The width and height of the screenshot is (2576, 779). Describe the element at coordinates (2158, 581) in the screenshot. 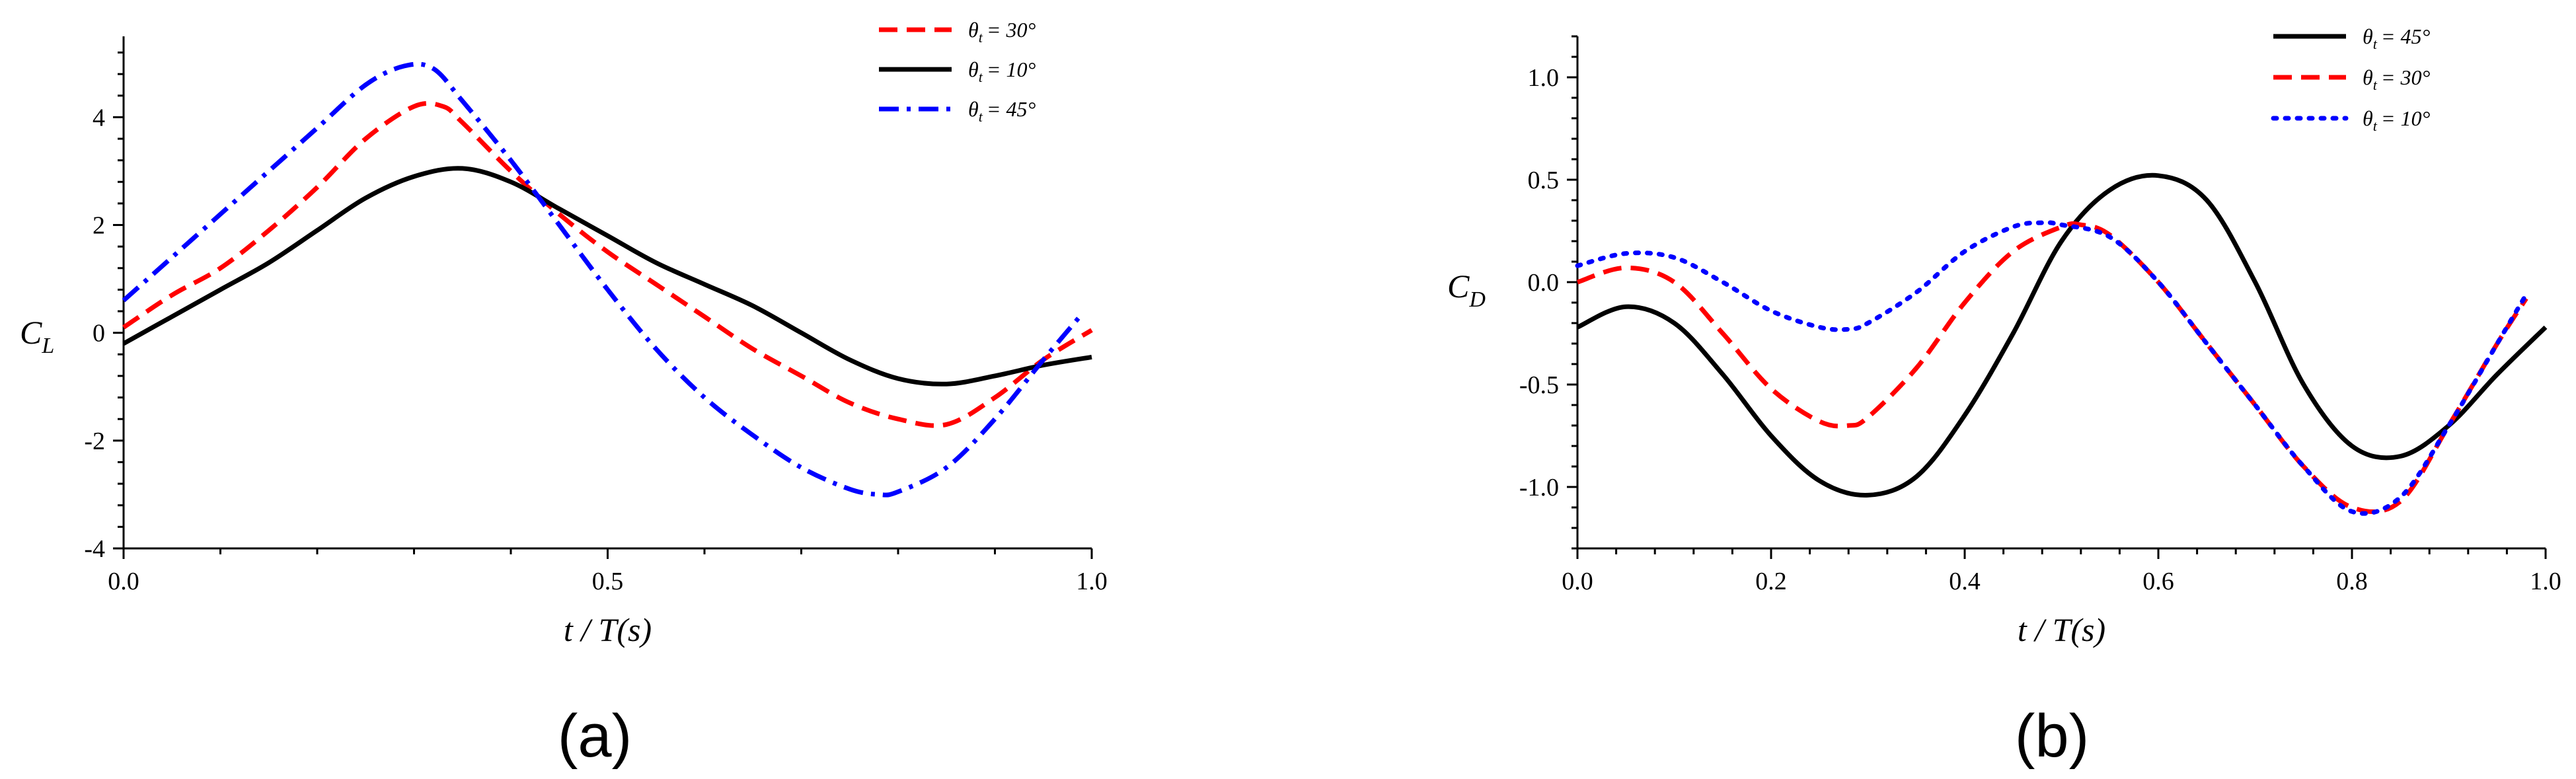

I see `x-tick-label: 0.6` at that location.